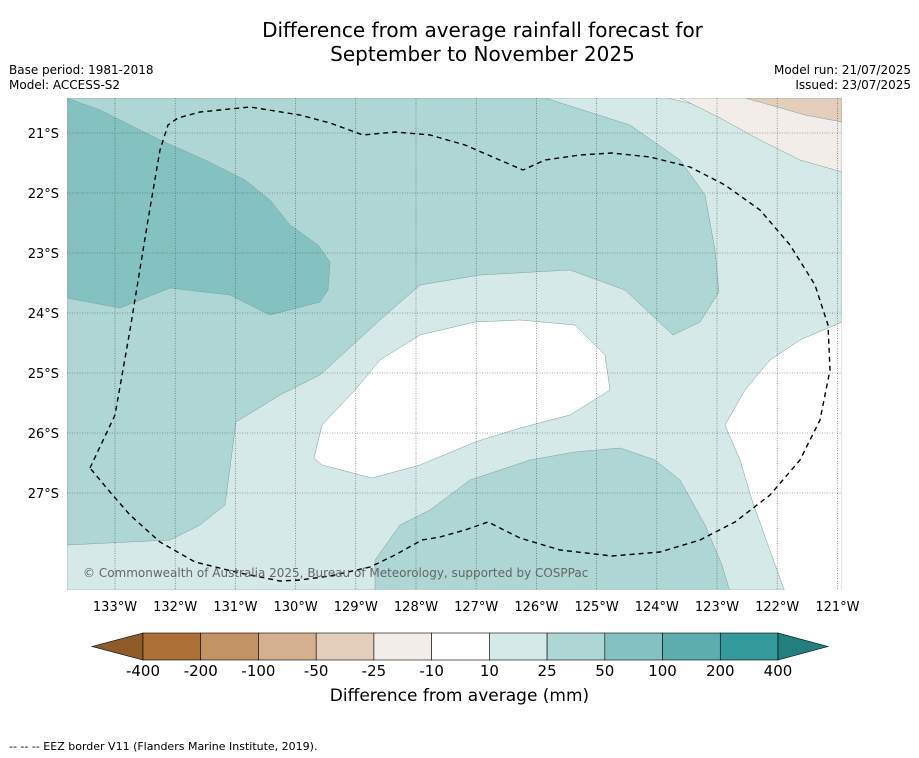 This screenshot has width=919, height=758. I want to click on latitude-labels: 21°S 22°S 23°S 24°S 25°S 26°S 27°S, so click(43, 314).